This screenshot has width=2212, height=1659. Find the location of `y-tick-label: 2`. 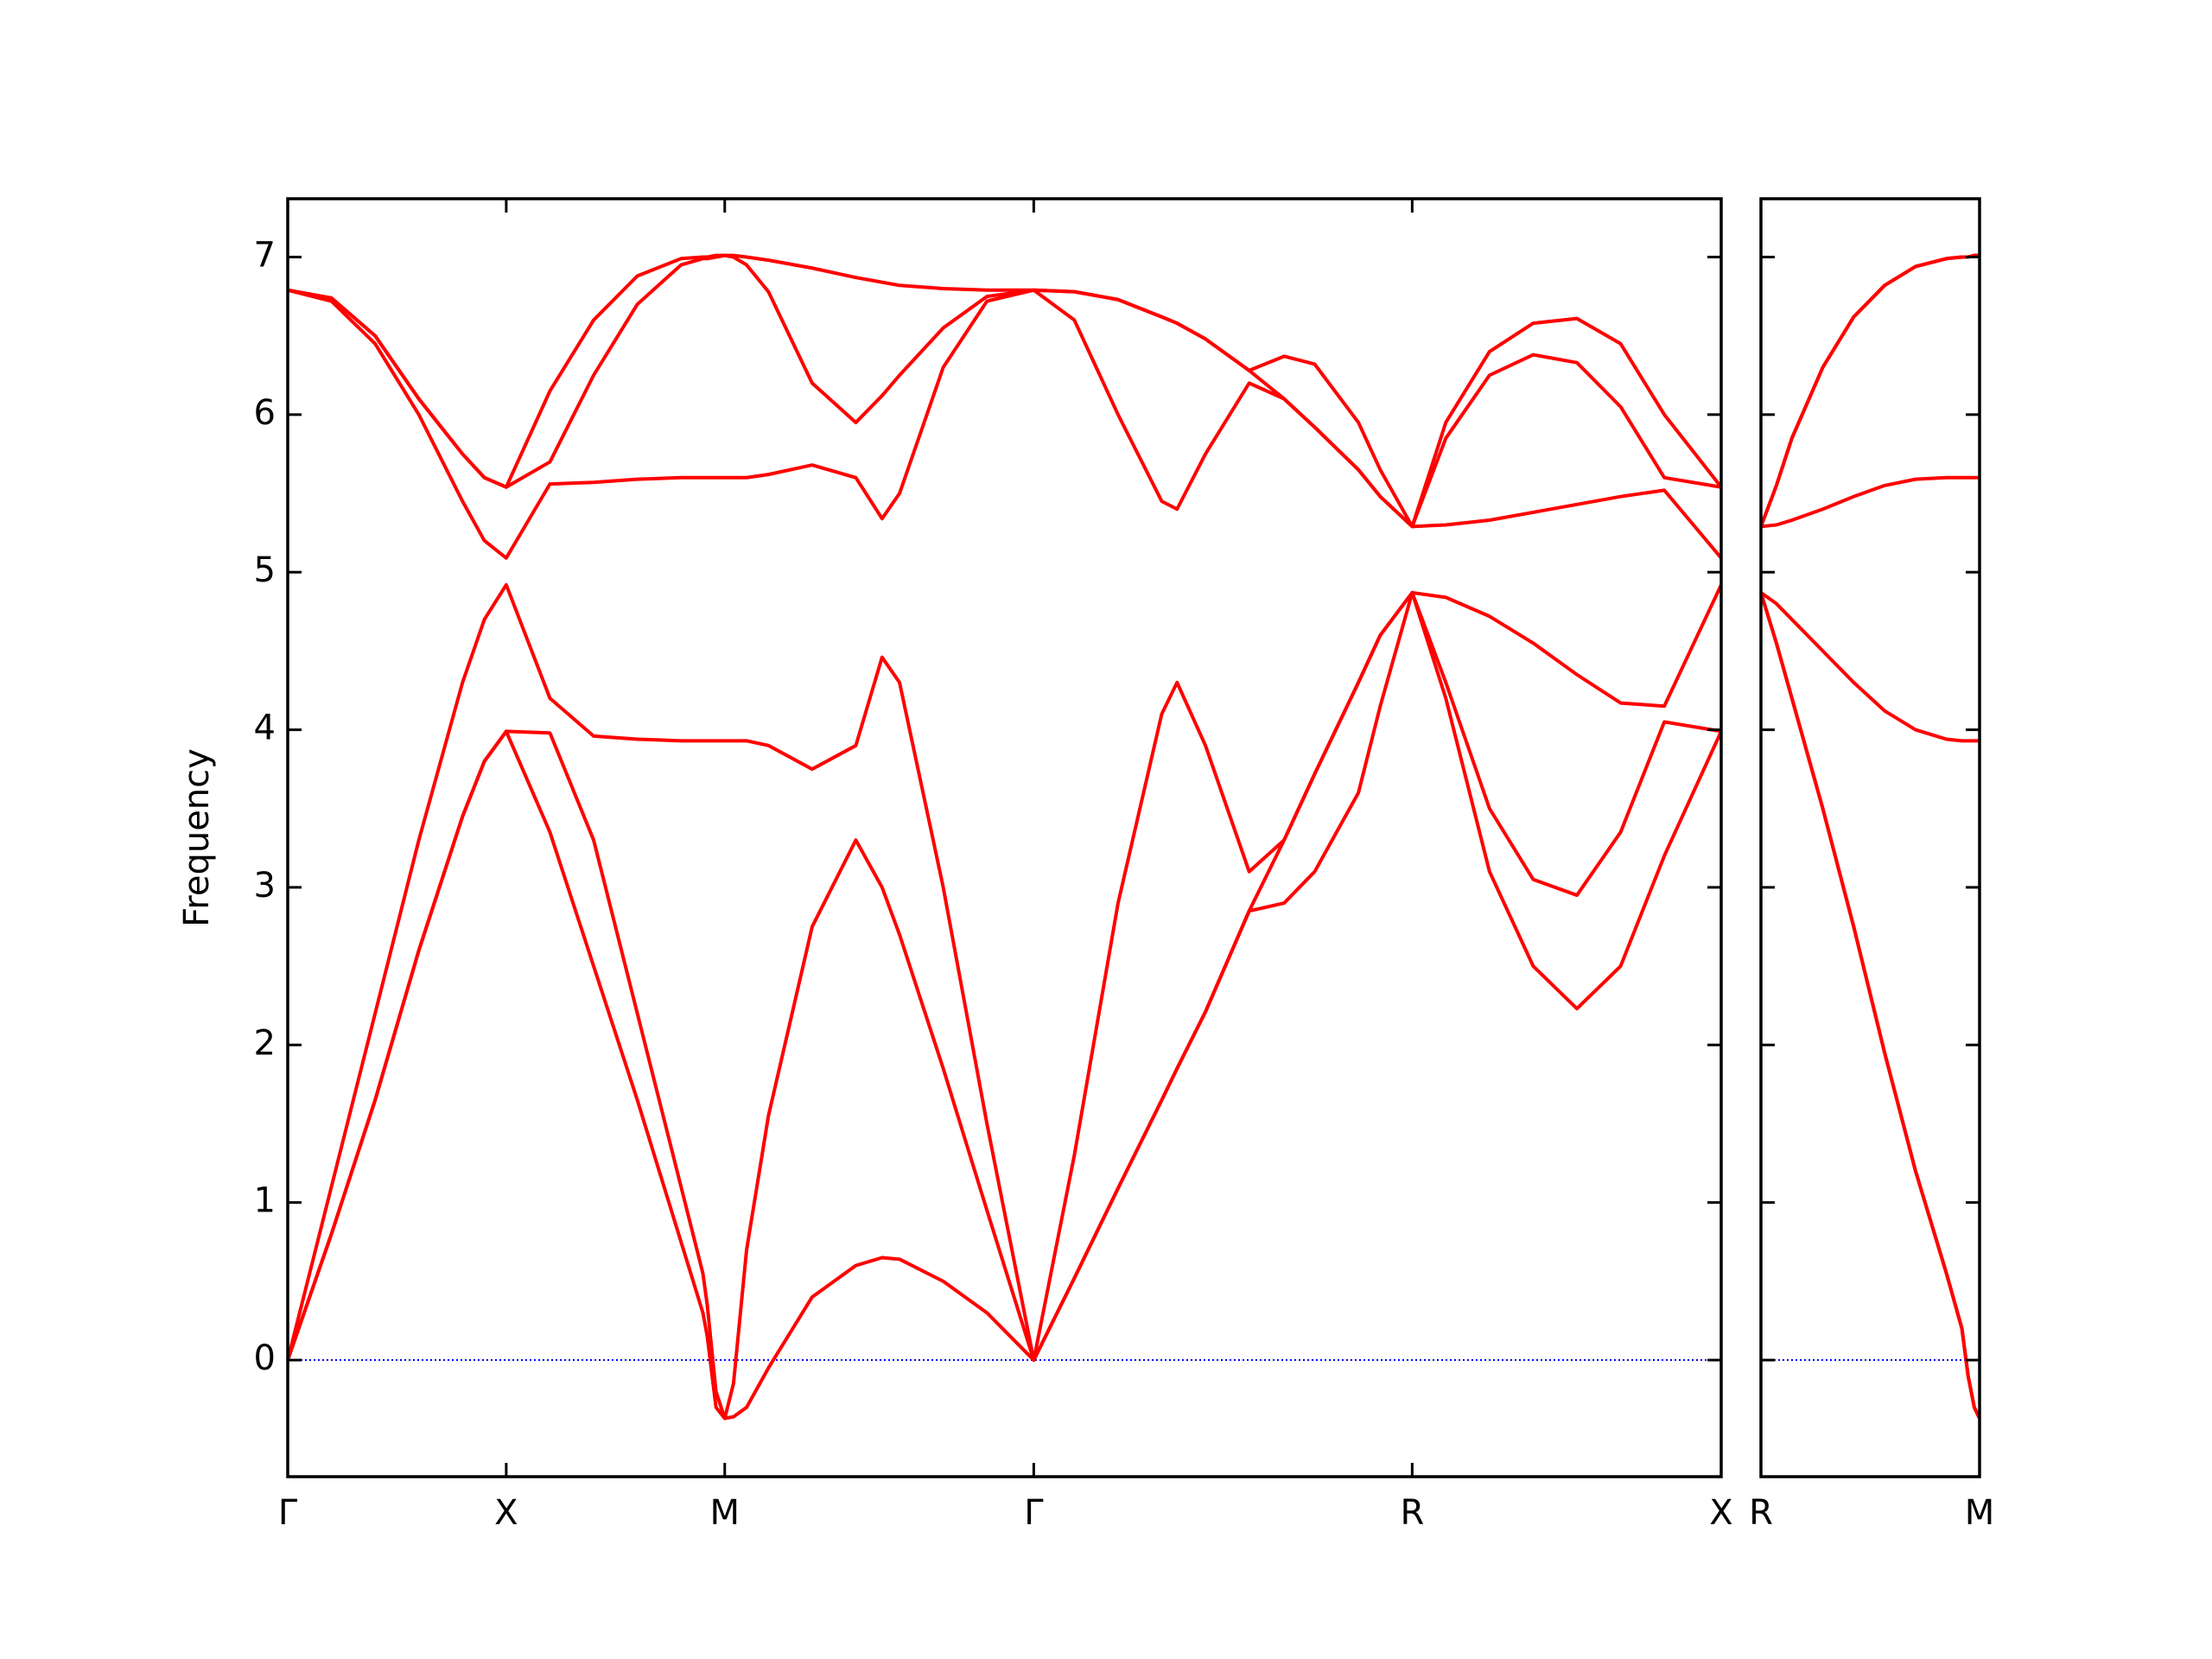

y-tick-label: 2 is located at coordinates (265, 1043).